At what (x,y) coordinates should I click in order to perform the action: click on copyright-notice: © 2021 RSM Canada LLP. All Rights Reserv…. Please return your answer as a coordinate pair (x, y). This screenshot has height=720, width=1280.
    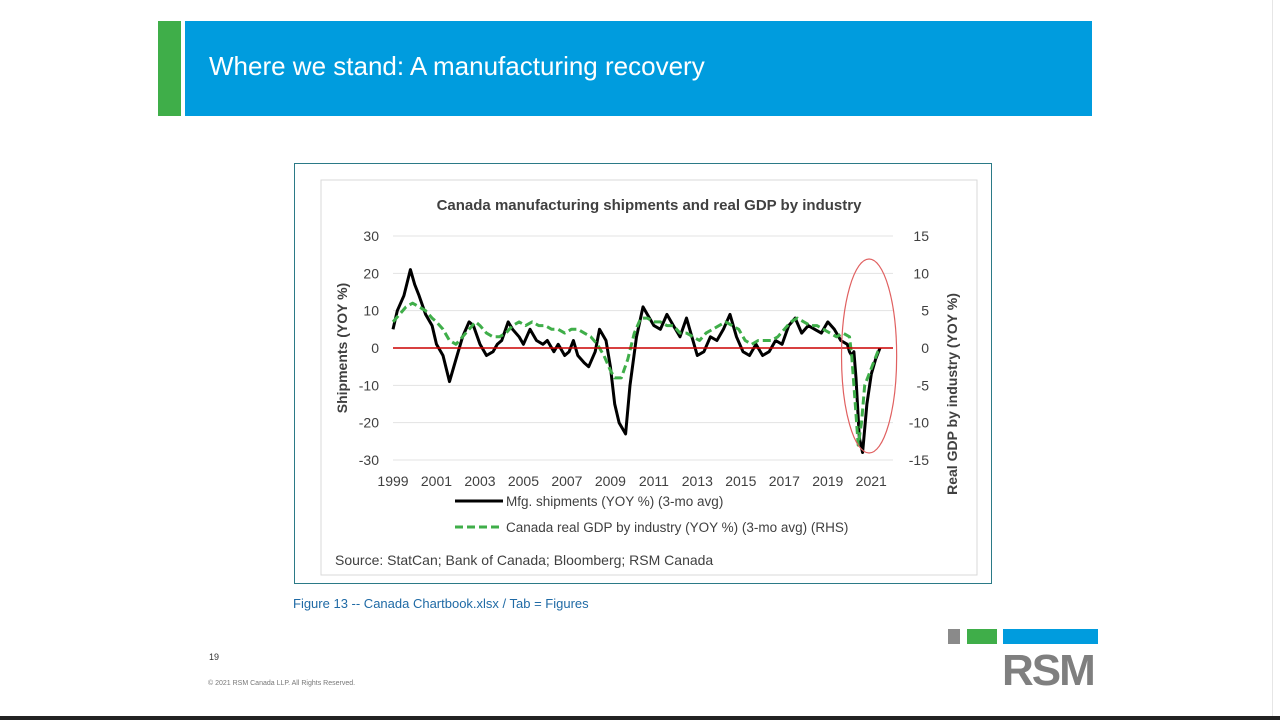
    Looking at the image, I should click on (282, 683).